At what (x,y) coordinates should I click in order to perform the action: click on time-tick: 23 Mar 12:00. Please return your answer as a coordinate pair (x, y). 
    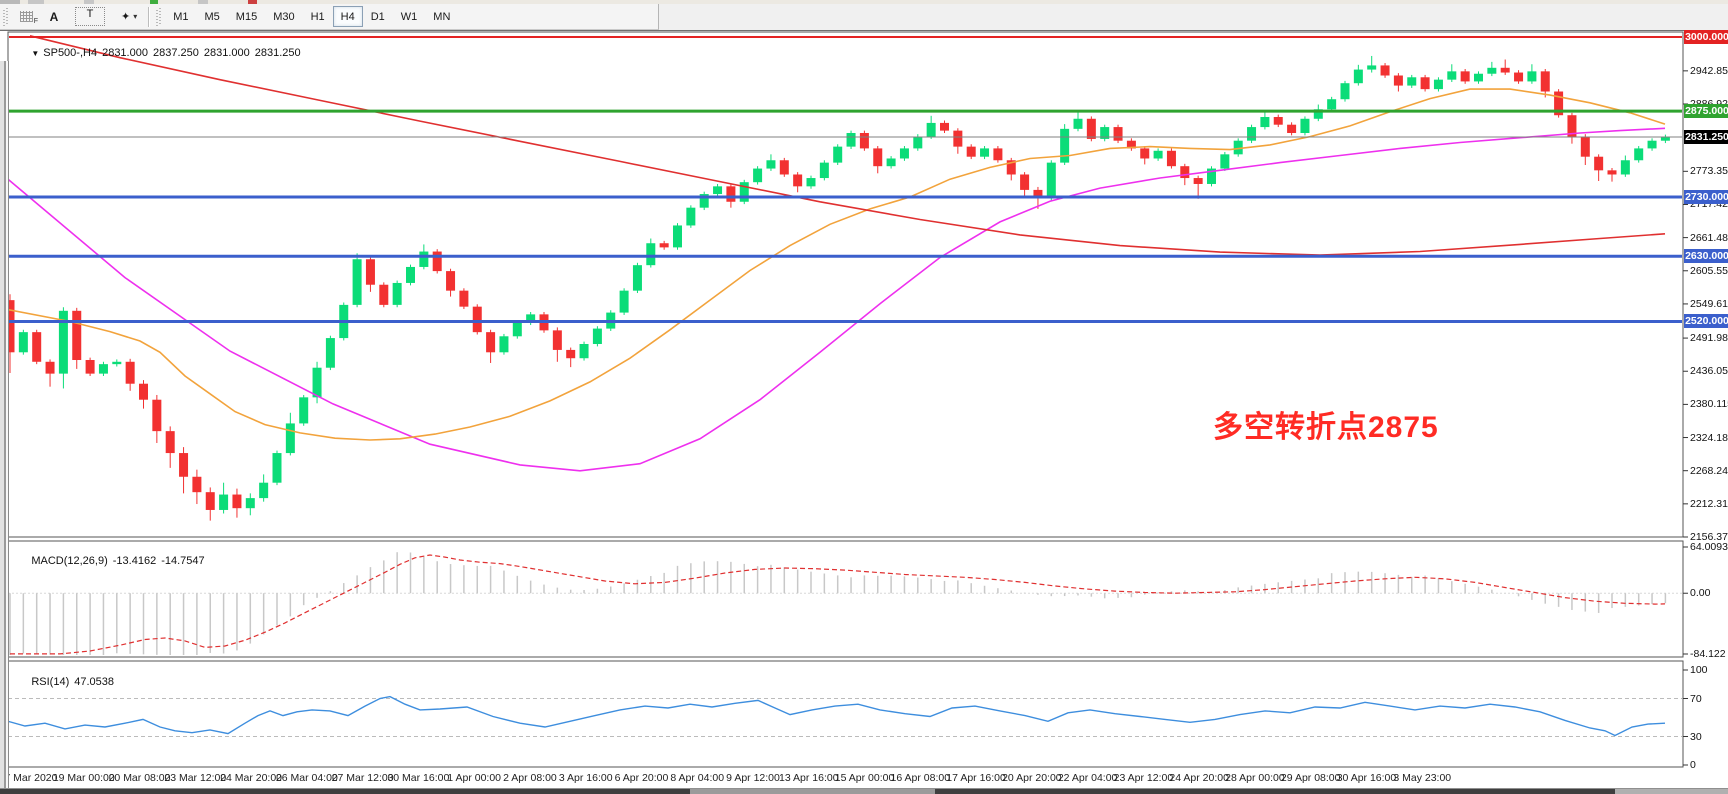
    Looking at the image, I should click on (195, 778).